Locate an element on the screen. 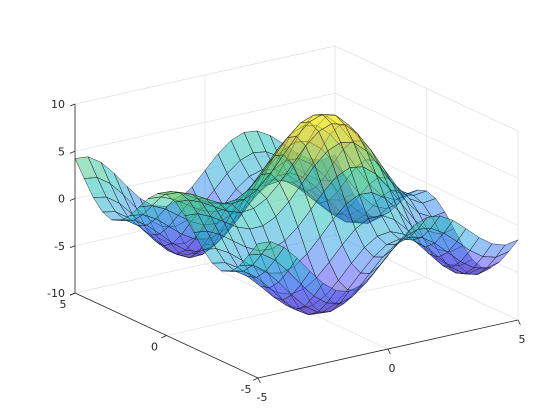  surface-facet is located at coordinates (260, 248).